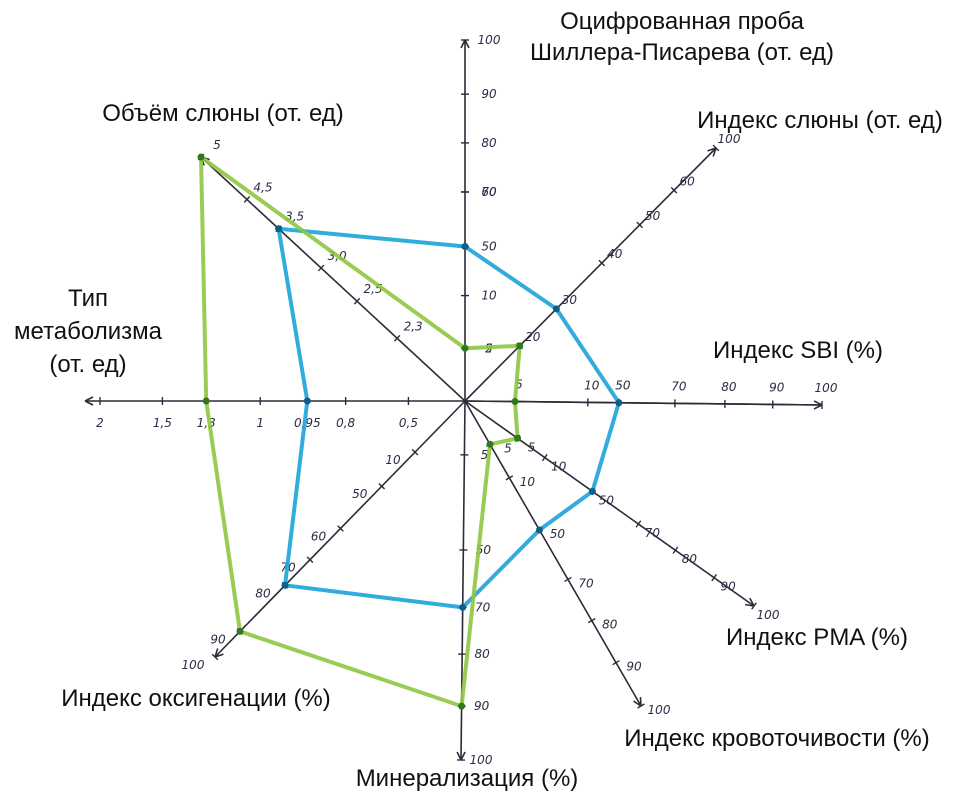 The width and height of the screenshot is (980, 802). What do you see at coordinates (610, 625) in the screenshot?
I see `tick-label-bleeding: 80` at bounding box center [610, 625].